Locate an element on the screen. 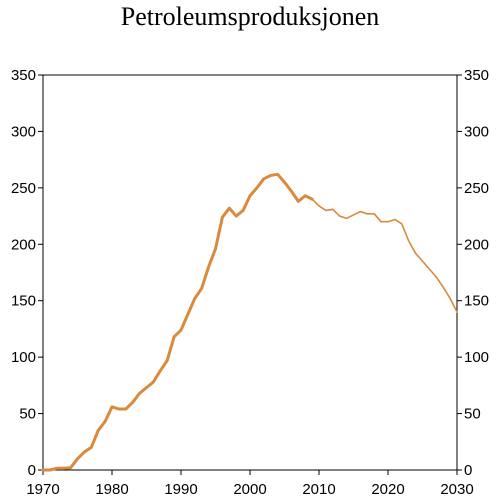 The image size is (500, 503). y-tick-label-left-100: 100 is located at coordinates (23, 357).